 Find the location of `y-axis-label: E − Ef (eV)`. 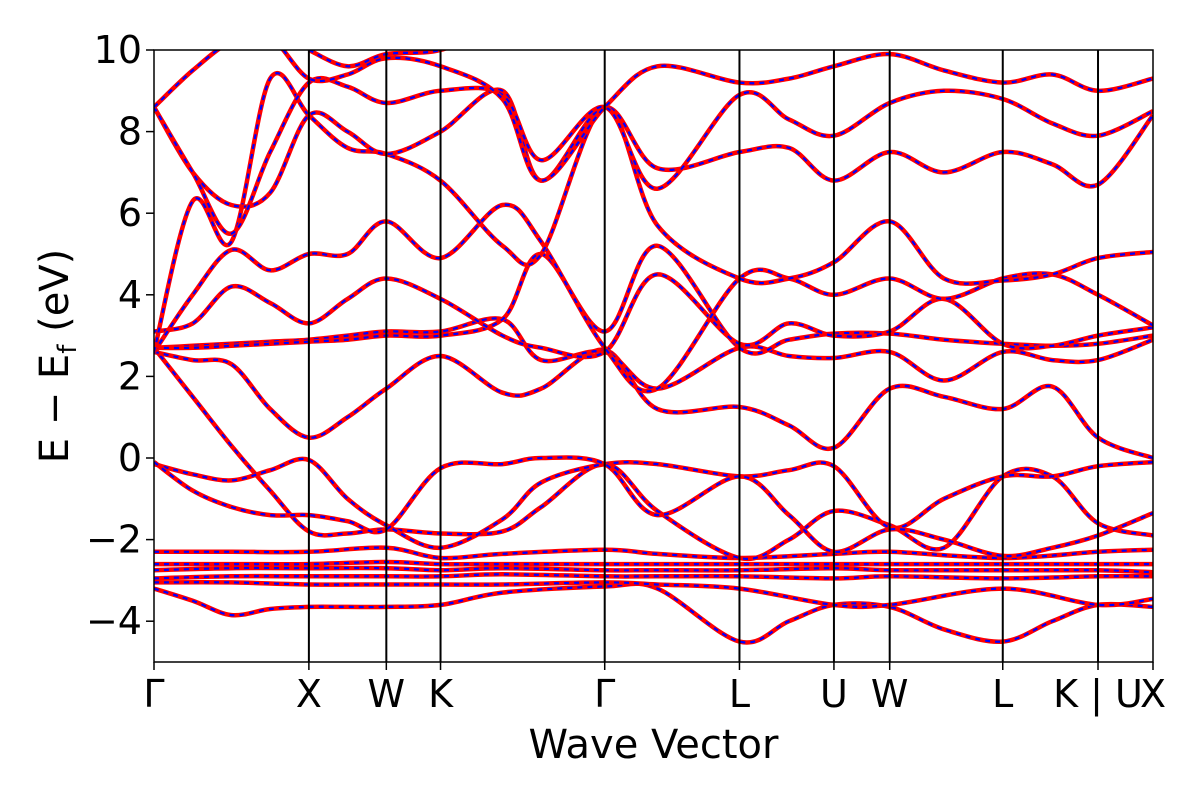

y-axis-label: E − Ef (eV) is located at coordinates (57, 356).